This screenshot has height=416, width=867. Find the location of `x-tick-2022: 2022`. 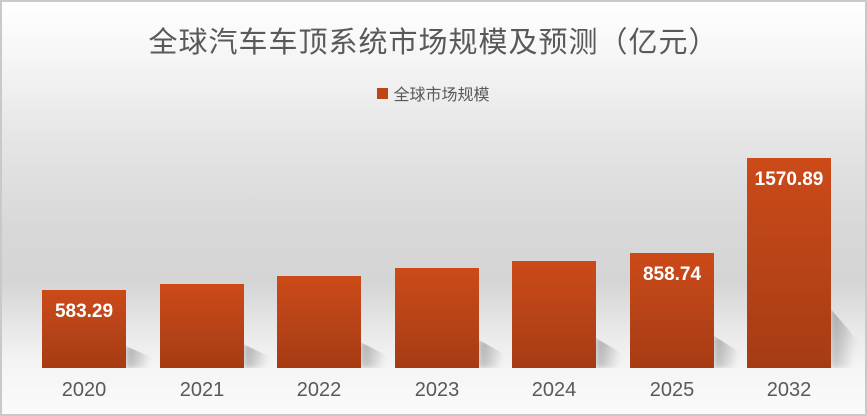

x-tick-2022: 2022 is located at coordinates (319, 390).